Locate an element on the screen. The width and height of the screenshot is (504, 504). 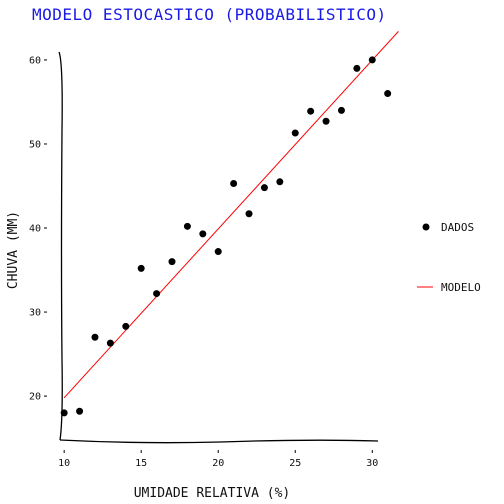
x-tick-label: 15 is located at coordinates (141, 463).